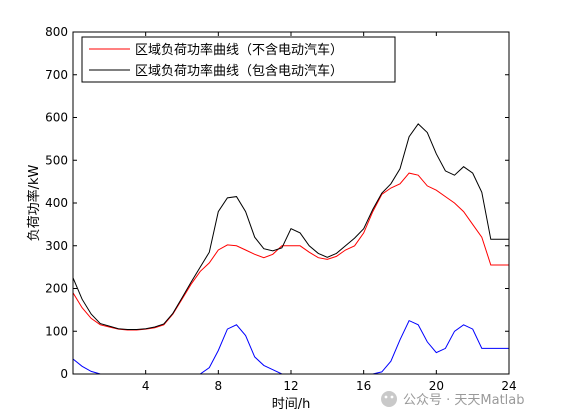 The width and height of the screenshot is (561, 420). Describe the element at coordinates (56, 246) in the screenshot. I see `y-tick-label: 300` at that location.